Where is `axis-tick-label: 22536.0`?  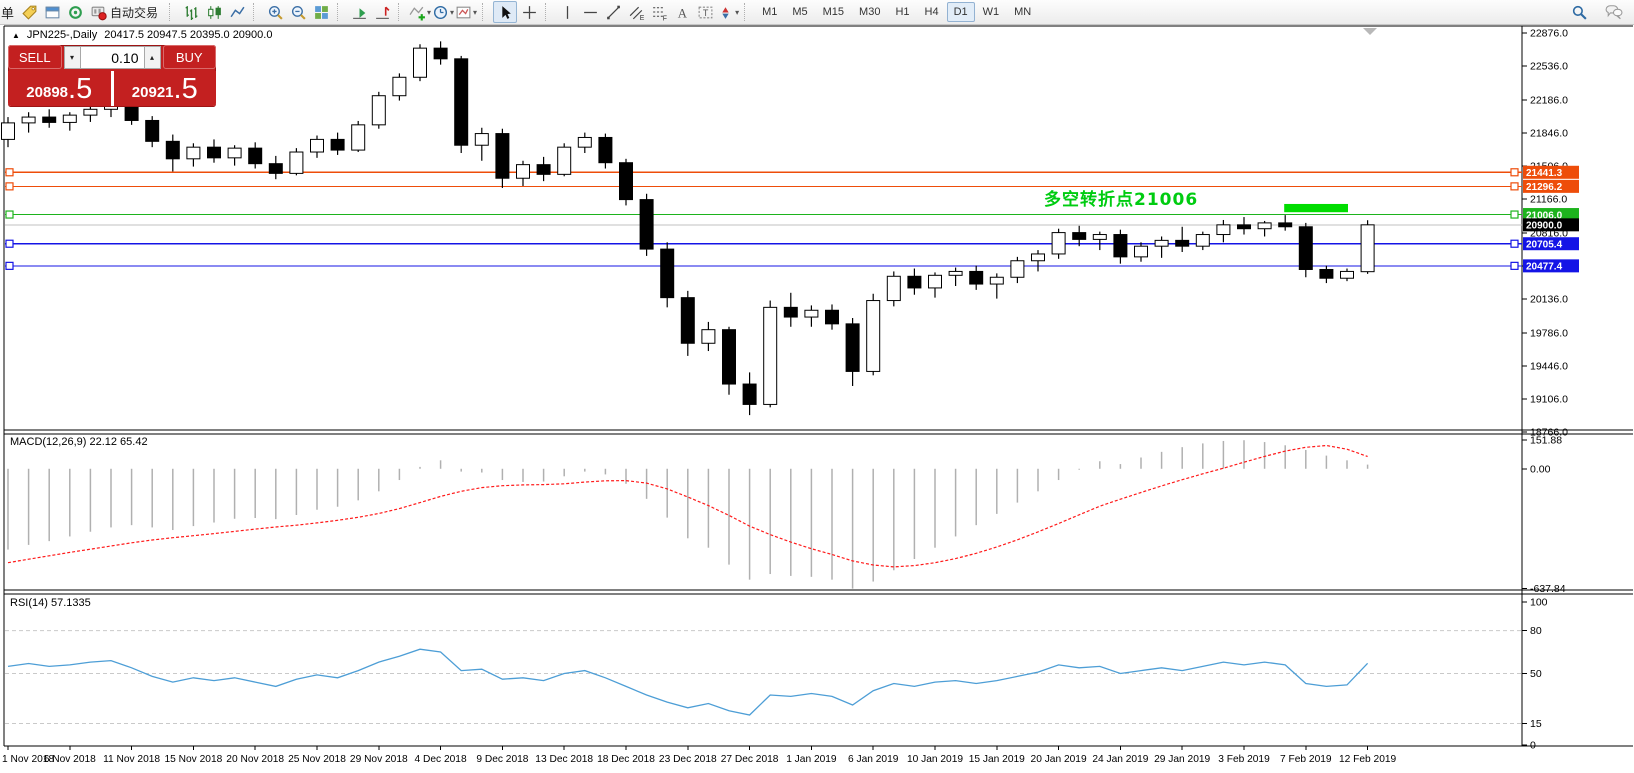
axis-tick-label: 22536.0 is located at coordinates (1549, 67).